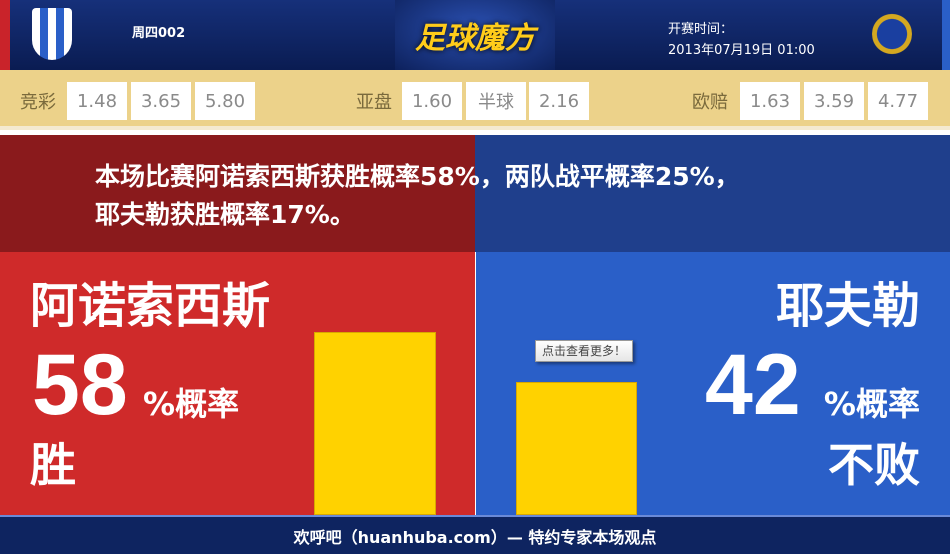  I want to click on home-probability-bar, so click(375, 423).